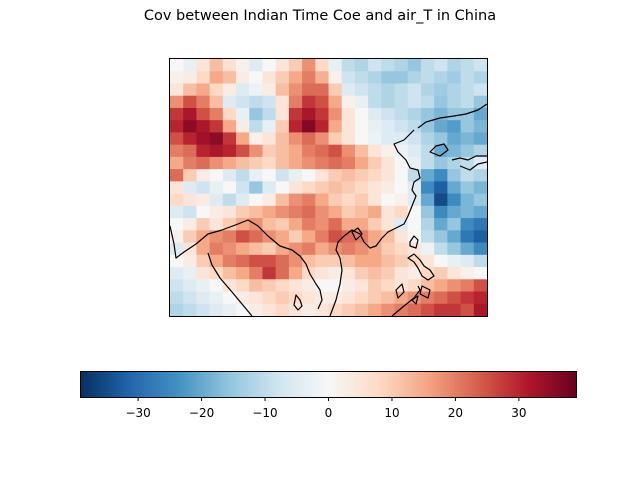  What do you see at coordinates (518, 413) in the screenshot?
I see `colorbar-tick-label: 30` at bounding box center [518, 413].